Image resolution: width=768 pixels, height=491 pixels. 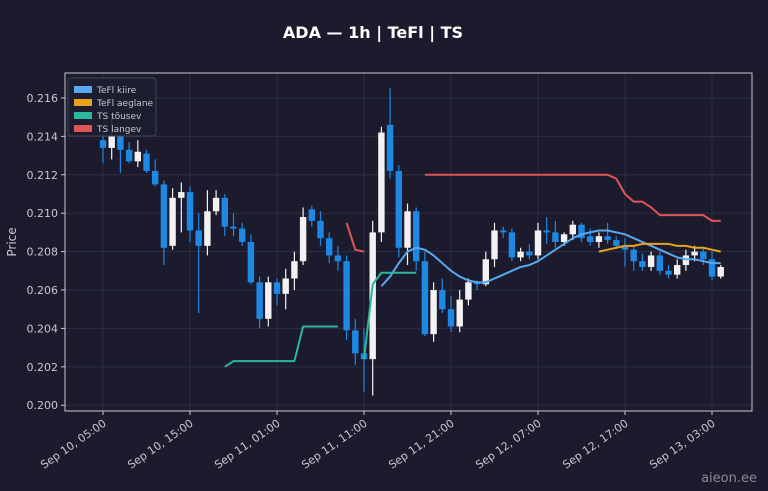 I want to click on y-tick-label: 0.204, so click(x=43, y=328).